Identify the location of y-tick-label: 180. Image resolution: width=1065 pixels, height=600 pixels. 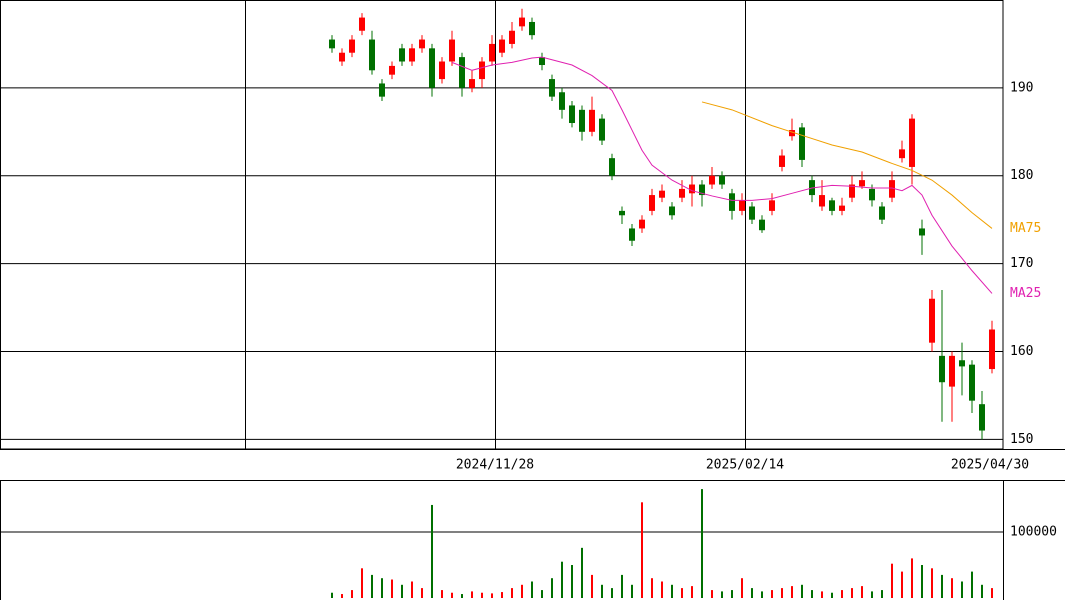
(1021, 175).